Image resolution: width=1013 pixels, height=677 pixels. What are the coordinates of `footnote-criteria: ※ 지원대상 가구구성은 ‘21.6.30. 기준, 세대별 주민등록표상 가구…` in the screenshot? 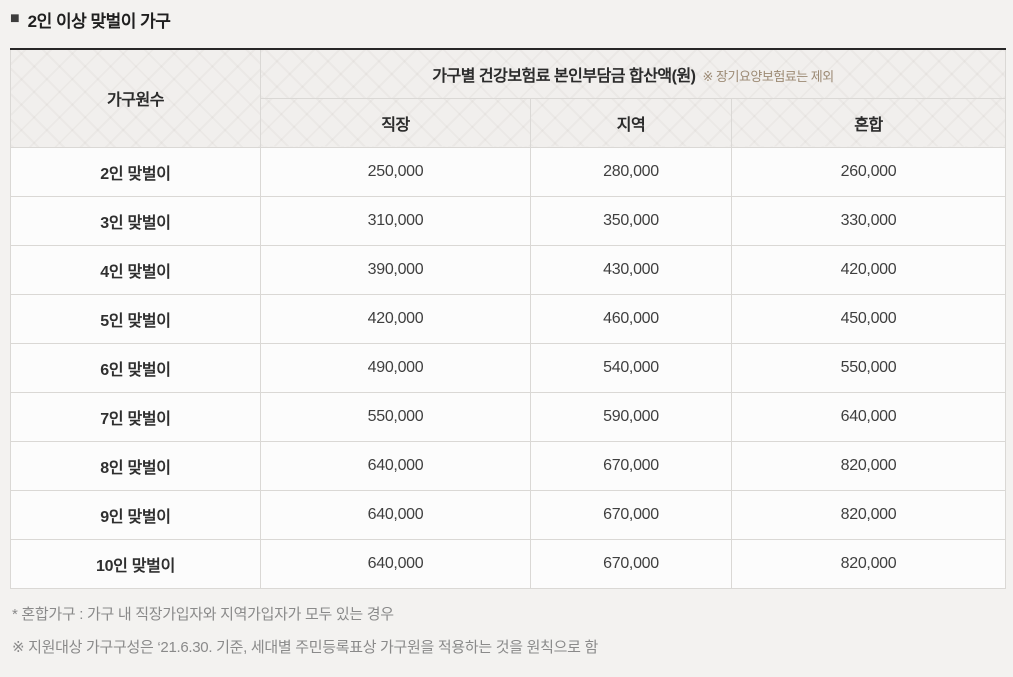 It's located at (305, 647).